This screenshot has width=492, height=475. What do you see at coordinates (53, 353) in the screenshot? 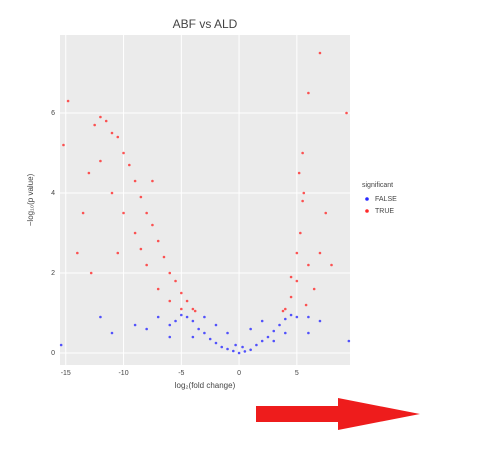
I see `y-tick-label: 0` at bounding box center [53, 353].